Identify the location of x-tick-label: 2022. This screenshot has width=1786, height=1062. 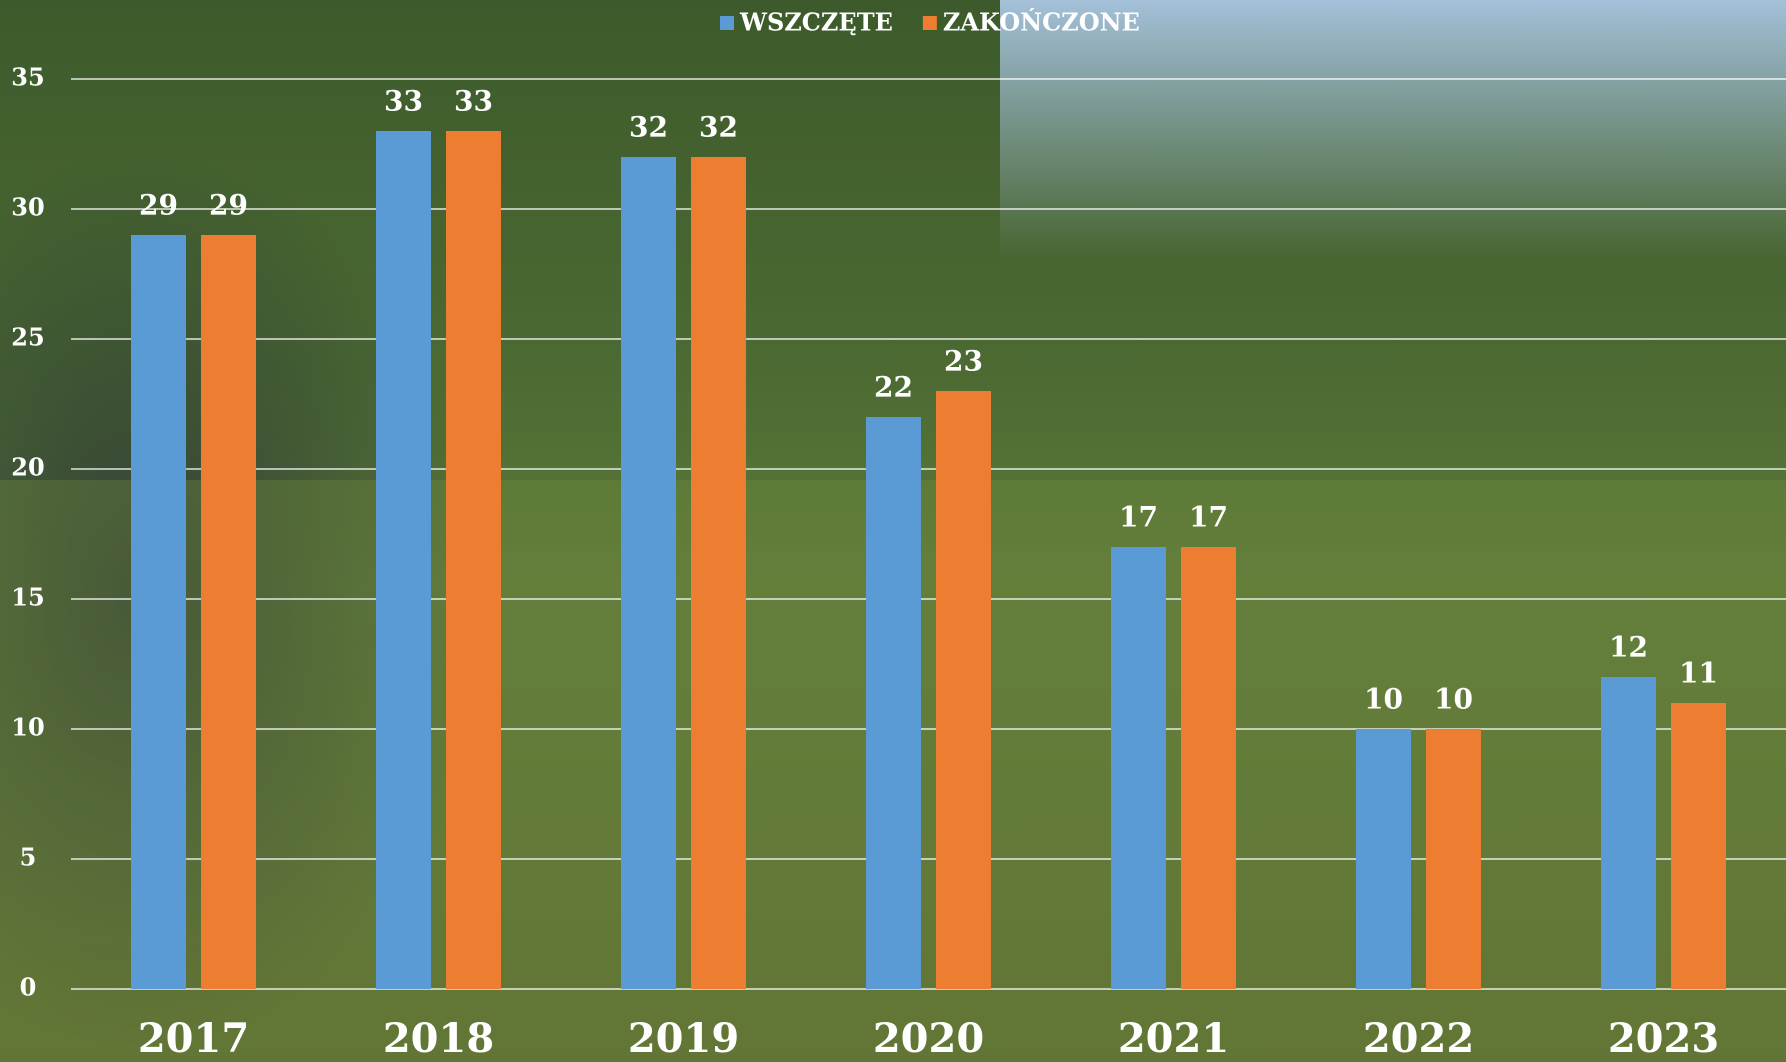
(1418, 1038).